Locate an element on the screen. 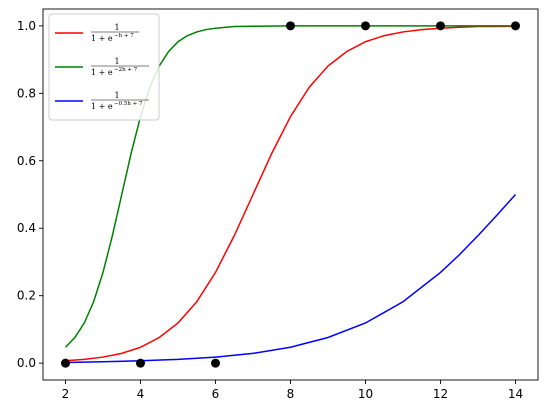  x-tick-label: 4 is located at coordinates (141, 394).